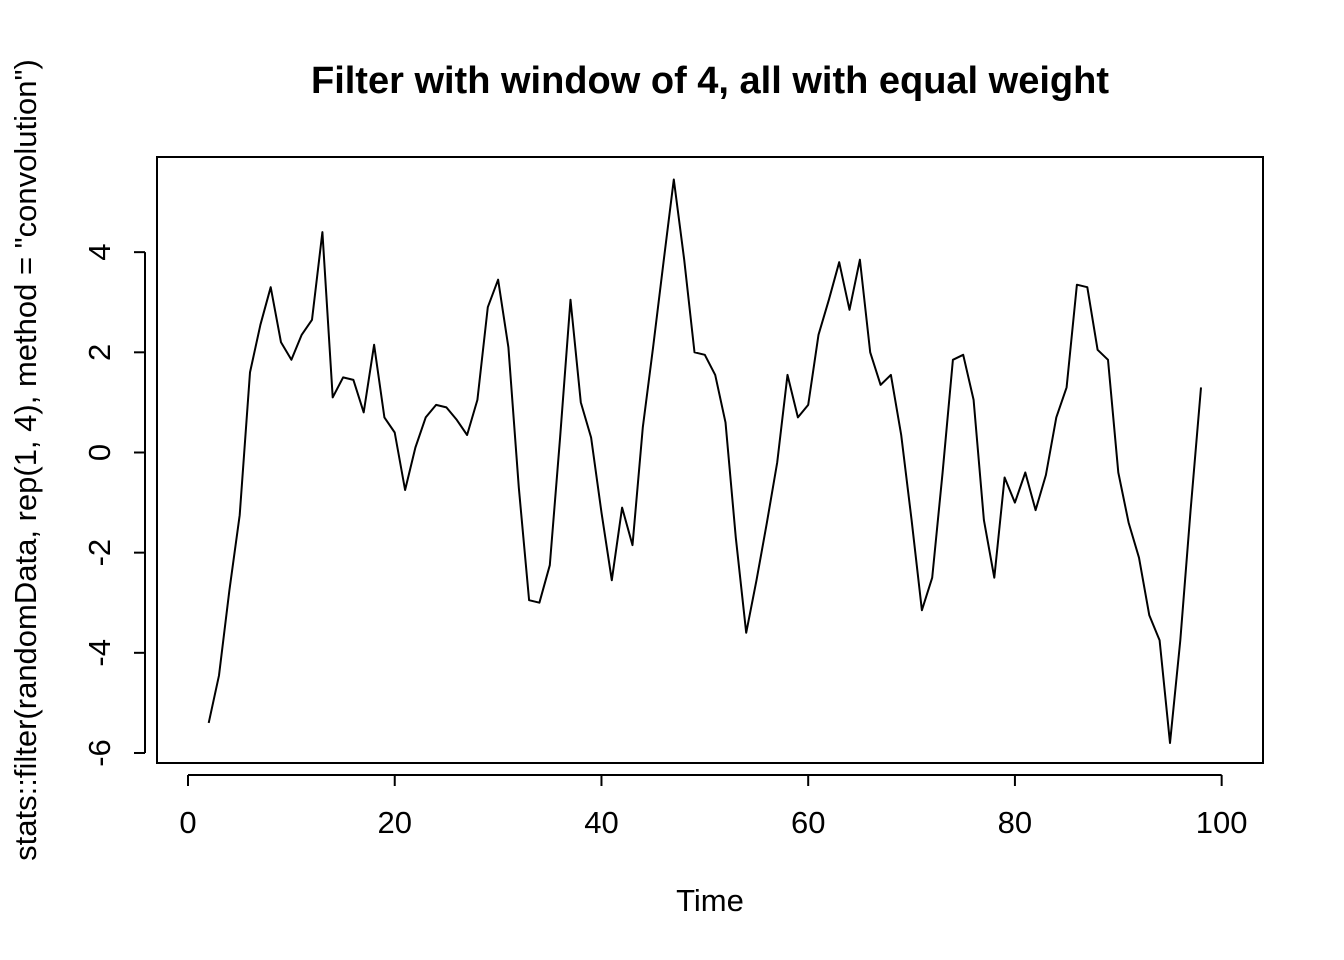 The image size is (1344, 960). I want to click on x-tick-label: 60, so click(808, 822).